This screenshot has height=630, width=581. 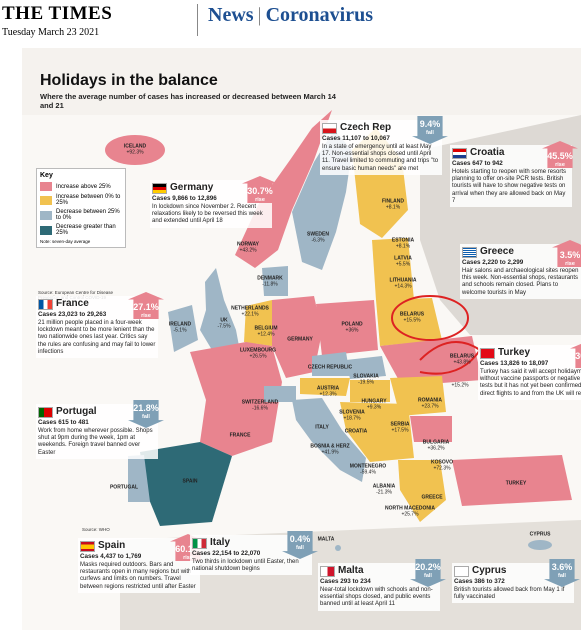 I want to click on panel-country: France, so click(x=72, y=303).